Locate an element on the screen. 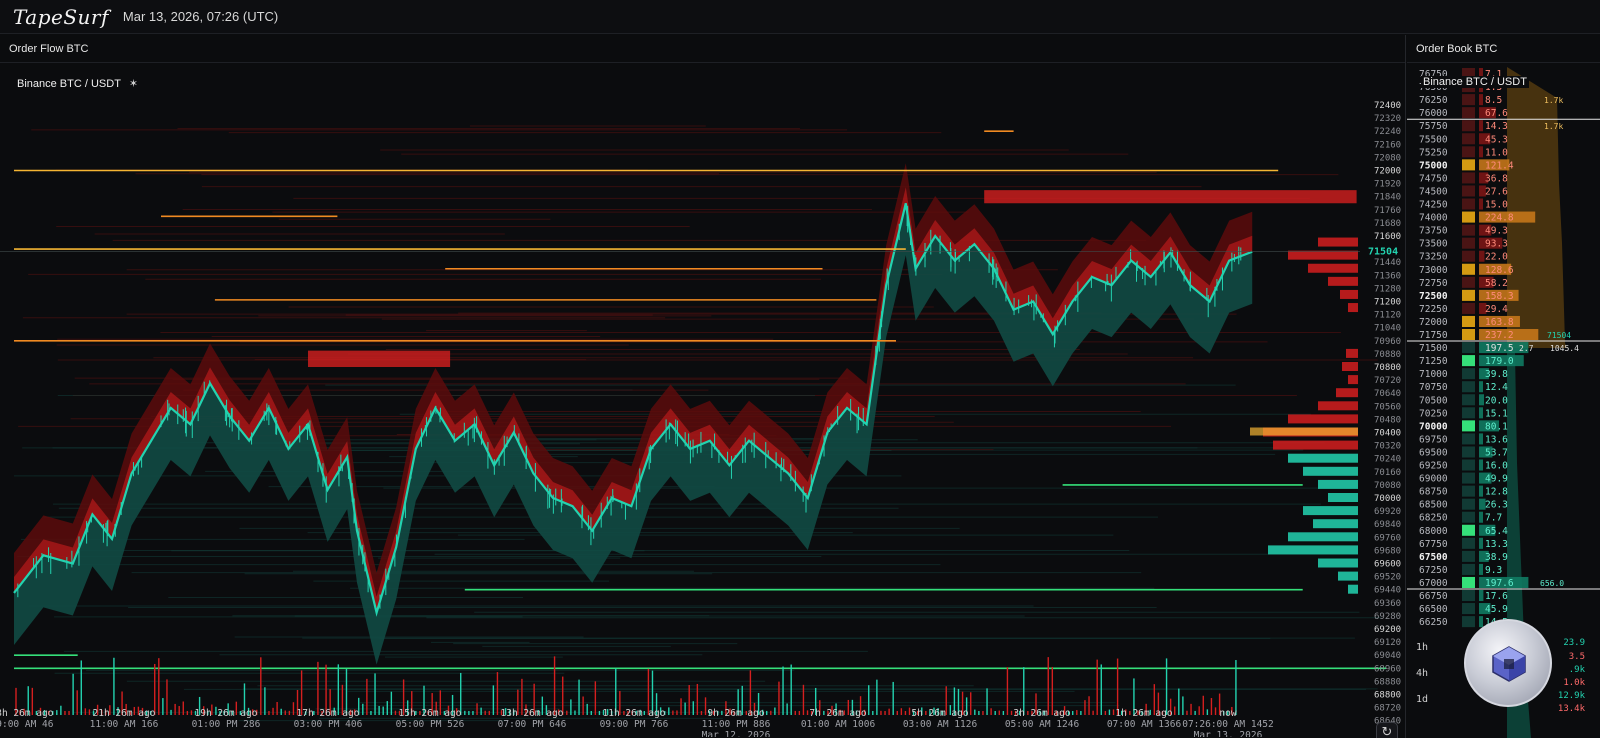 This screenshot has width=1600, height=738. ob-price: 76250 is located at coordinates (1433, 100).